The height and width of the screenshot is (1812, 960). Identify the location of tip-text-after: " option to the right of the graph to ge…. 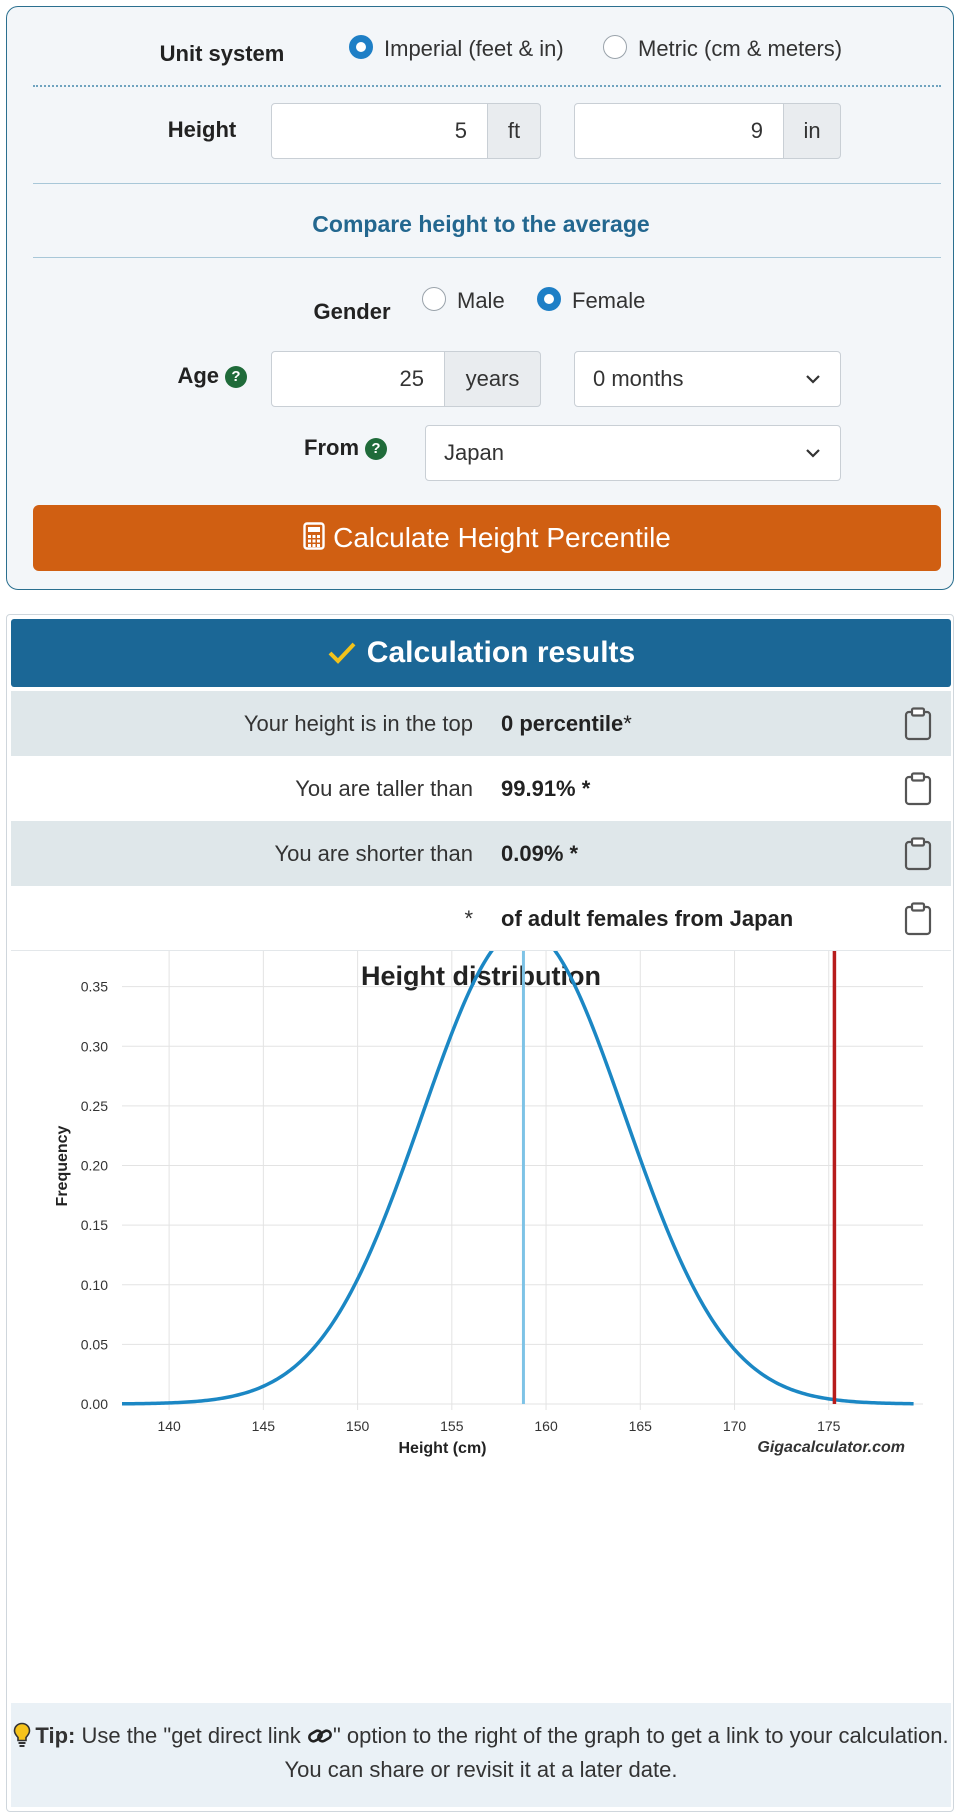
(616, 1752).